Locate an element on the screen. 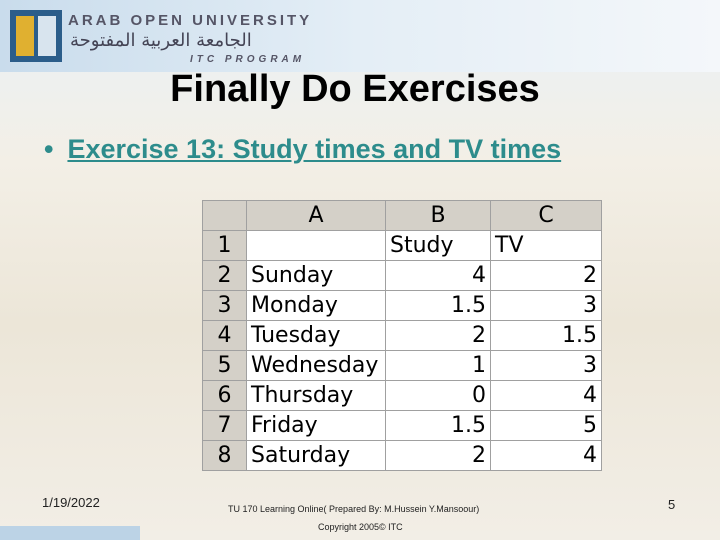 Image resolution: width=720 pixels, height=540 pixels. row-number: 6 is located at coordinates (224, 395).